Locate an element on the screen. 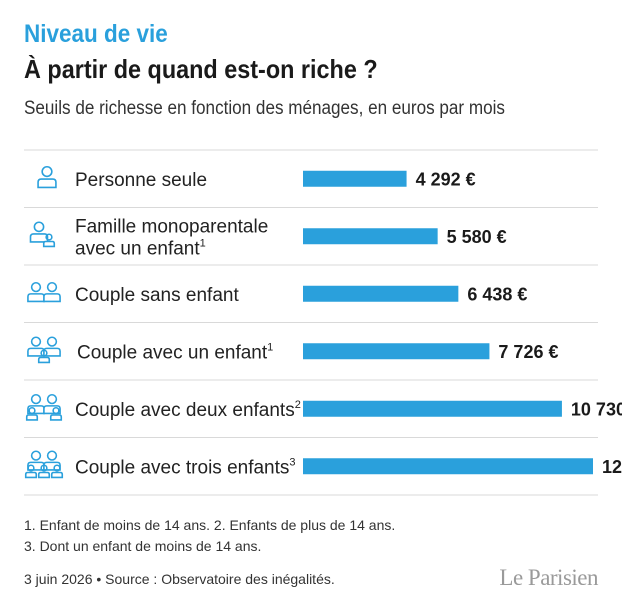 The width and height of the screenshot is (622, 612). value-label: 7 726 € is located at coordinates (528, 352).